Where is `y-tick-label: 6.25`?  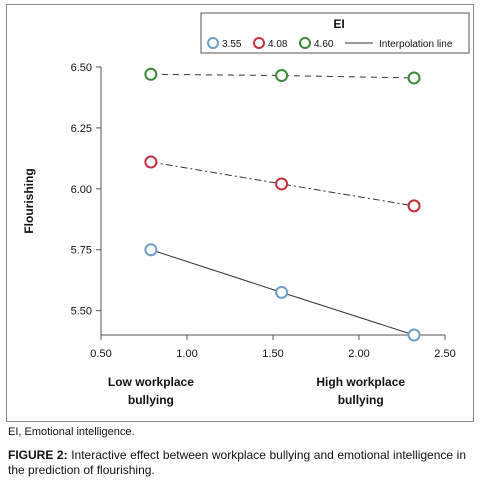
y-tick-label: 6.25 is located at coordinates (81, 129).